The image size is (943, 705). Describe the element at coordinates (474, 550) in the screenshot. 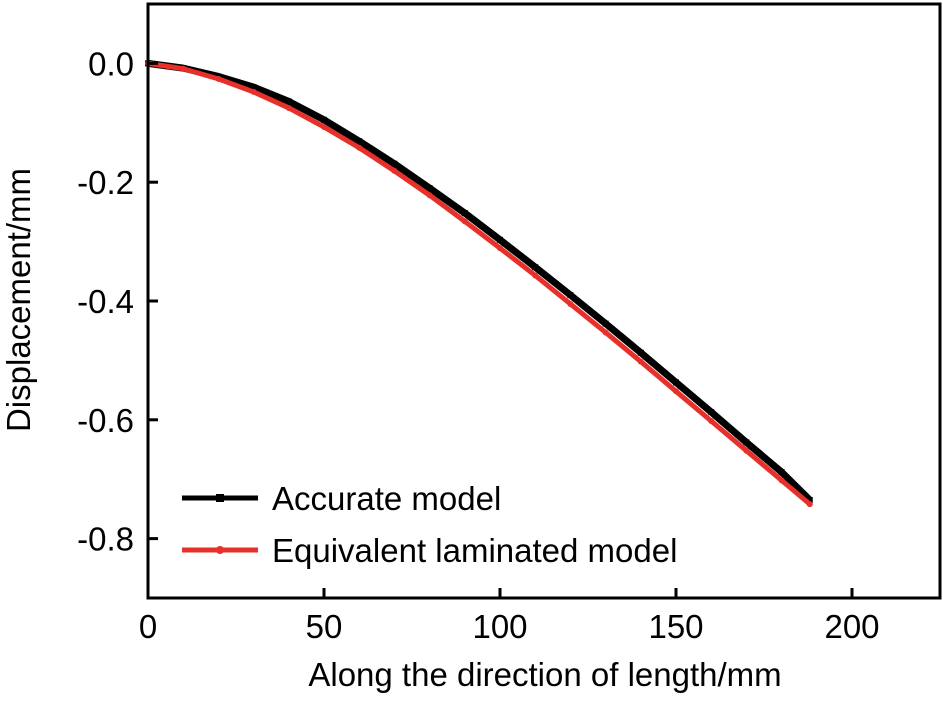

I see `legend-label: Equivalent laminated model` at that location.